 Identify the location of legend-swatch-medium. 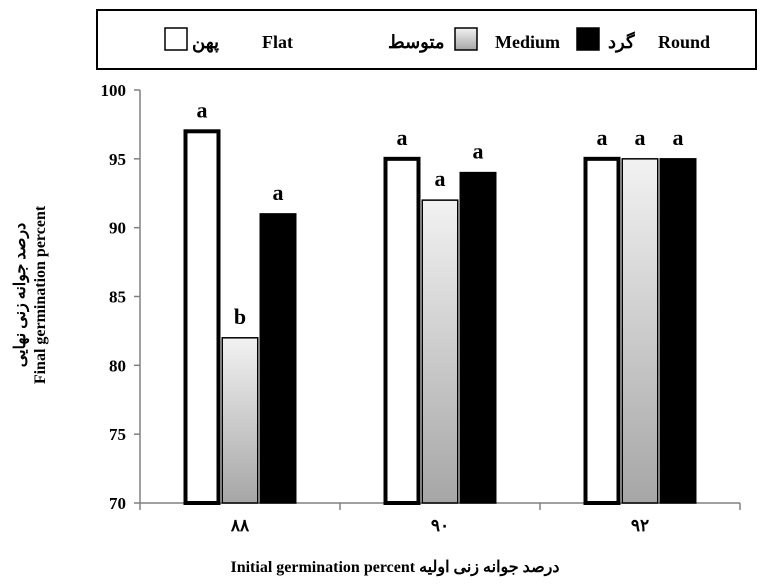
(466, 39).